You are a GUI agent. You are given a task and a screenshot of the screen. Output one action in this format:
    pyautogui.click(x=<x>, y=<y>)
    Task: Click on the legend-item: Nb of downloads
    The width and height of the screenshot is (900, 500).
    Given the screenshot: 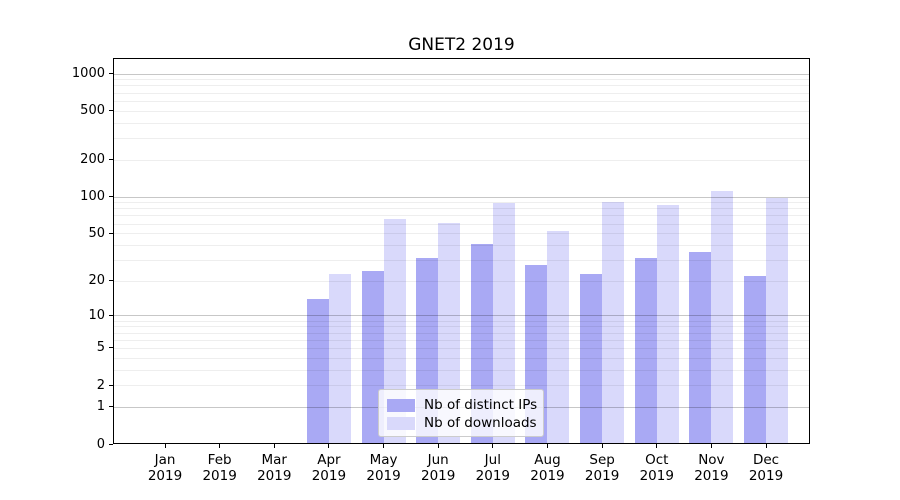 What is the action you would take?
    pyautogui.click(x=461, y=423)
    